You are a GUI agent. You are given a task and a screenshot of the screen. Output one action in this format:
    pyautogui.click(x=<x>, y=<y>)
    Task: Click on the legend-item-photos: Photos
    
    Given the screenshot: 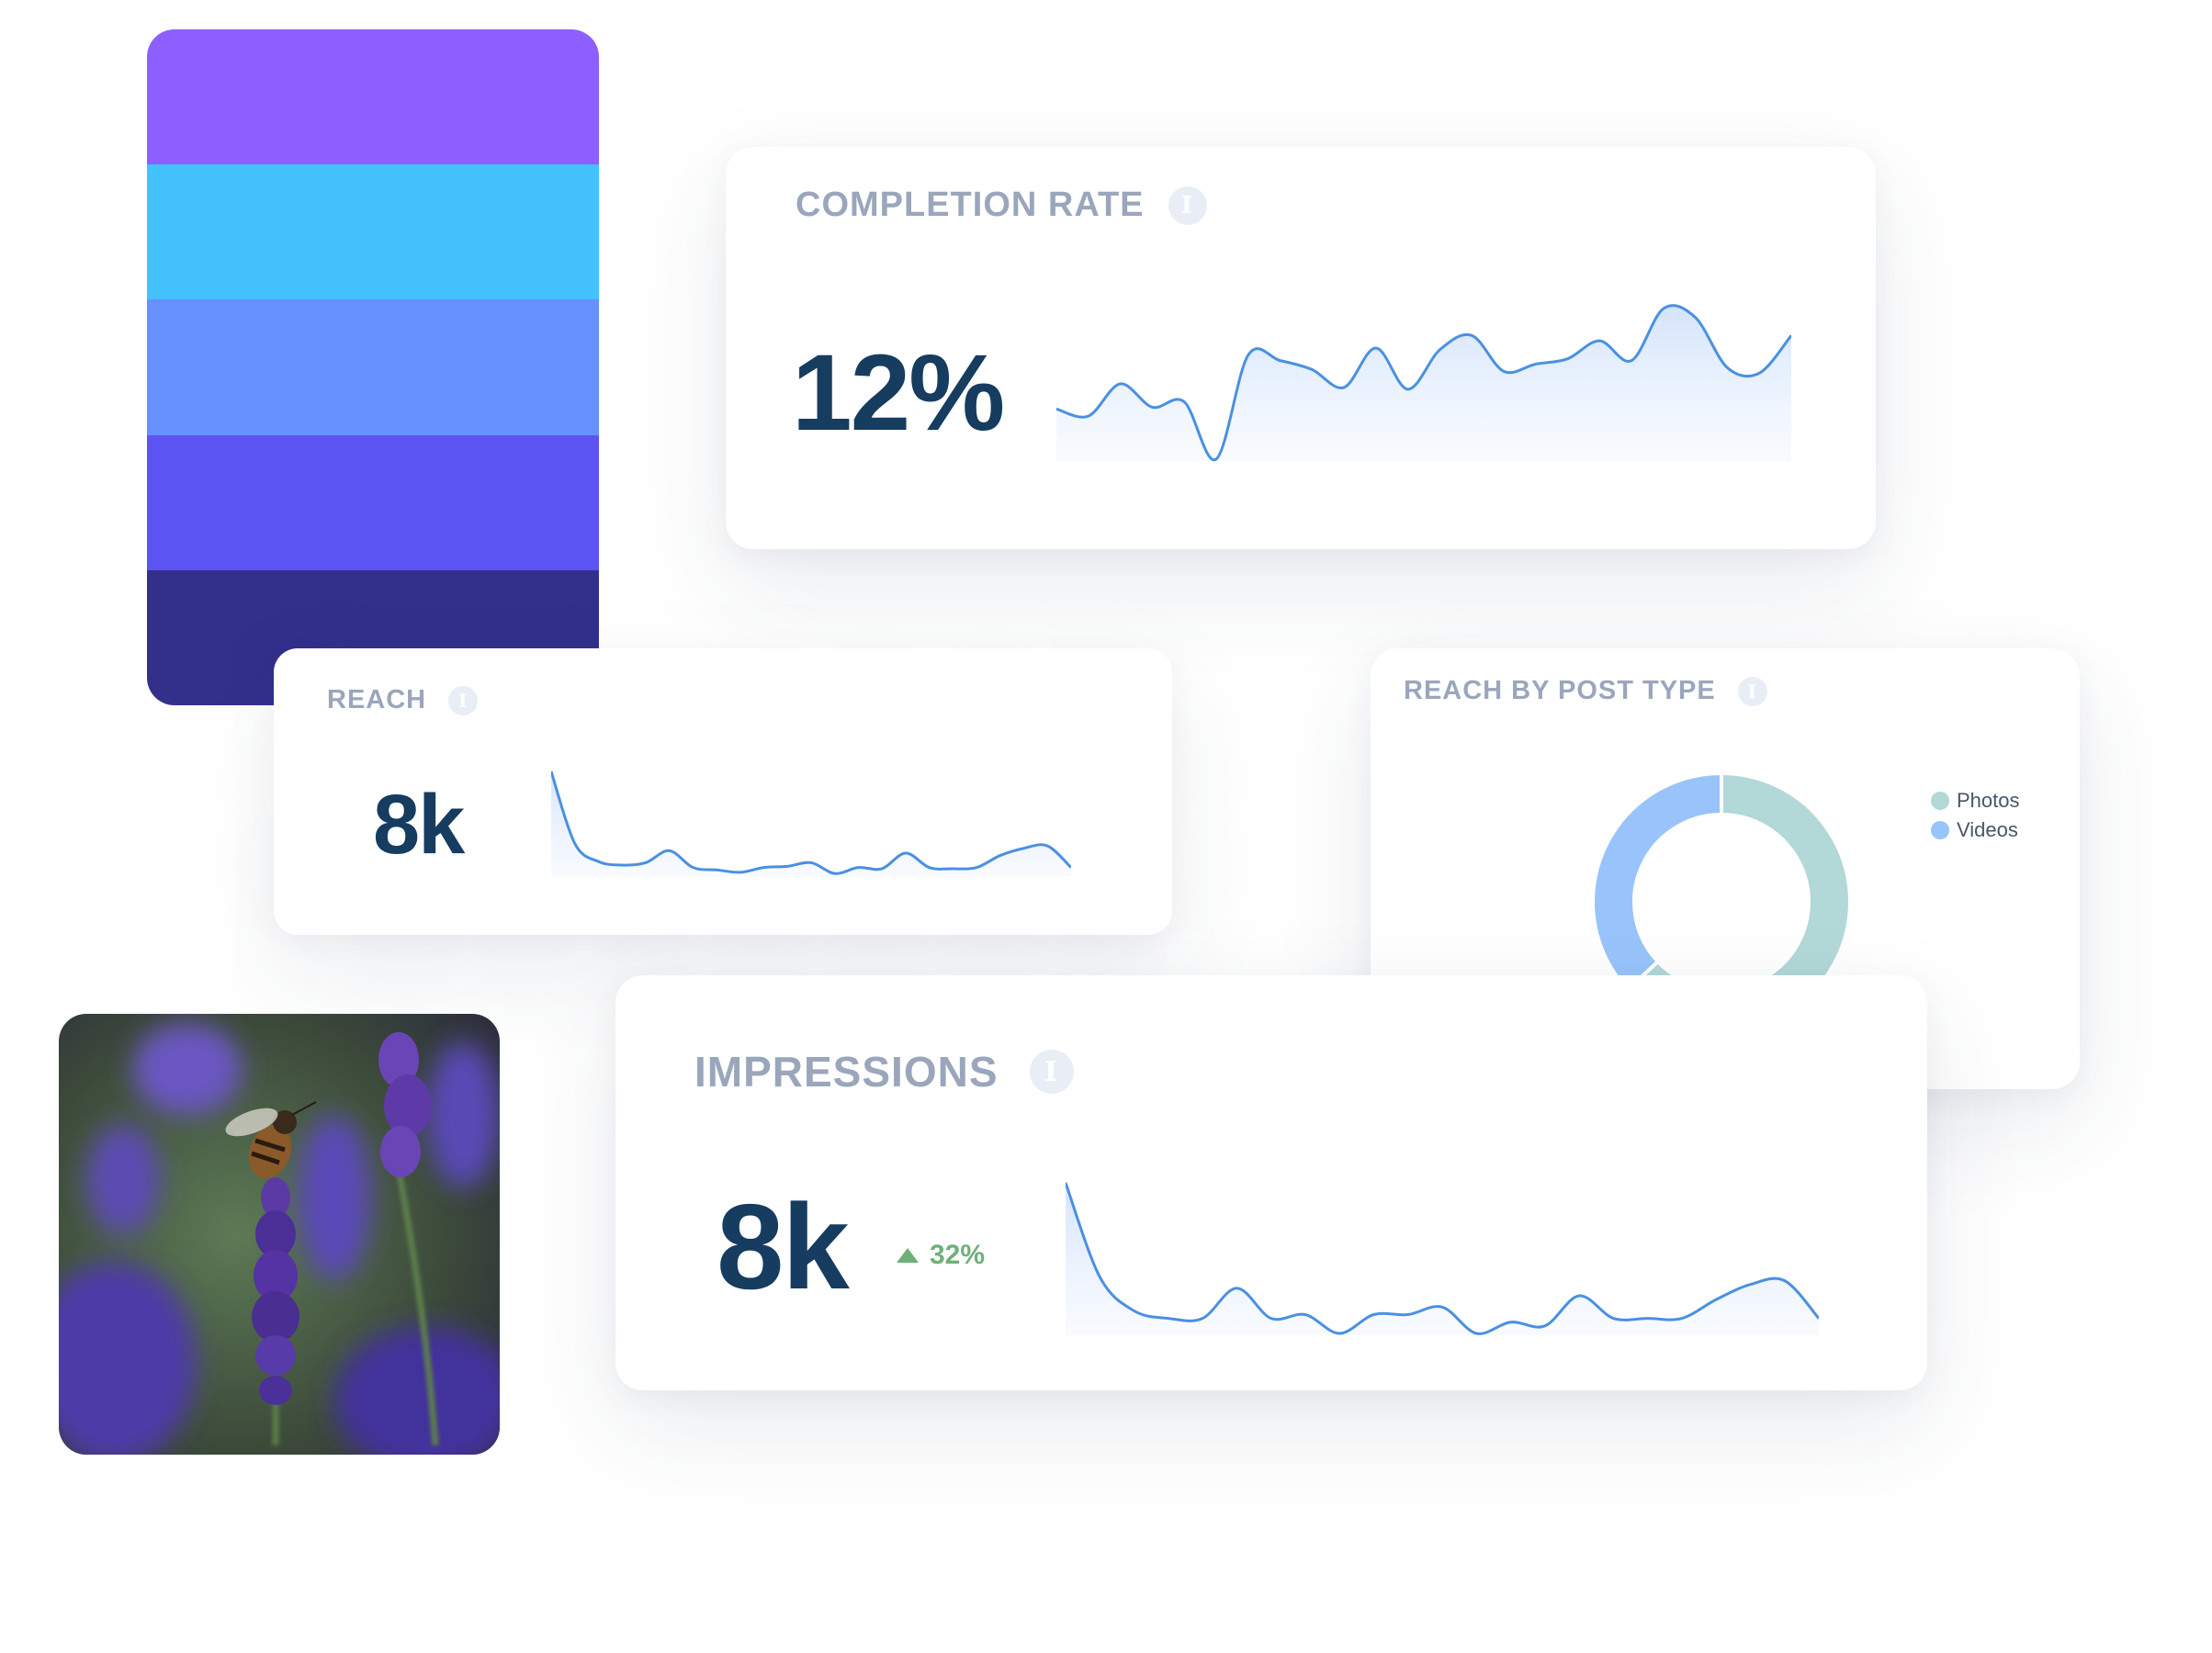 What is the action you would take?
    pyautogui.click(x=1975, y=800)
    